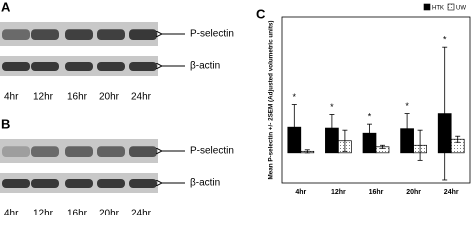 Image resolution: width=474 pixels, height=240 pixels. I want to click on x-tick-label: 24hr, so click(451, 192).